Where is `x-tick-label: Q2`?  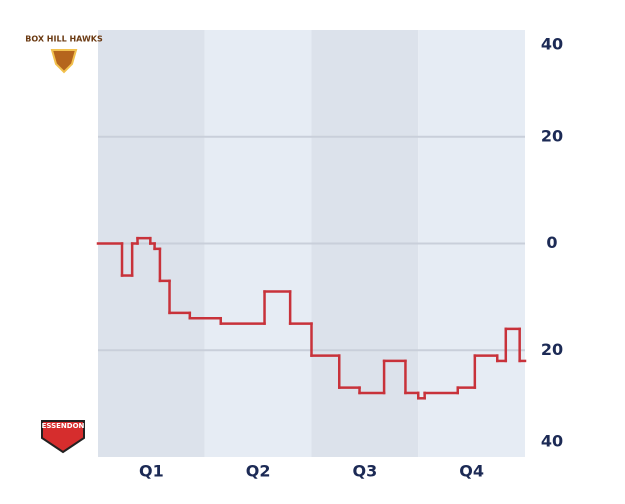 x-tick-label: Q2 is located at coordinates (258, 471).